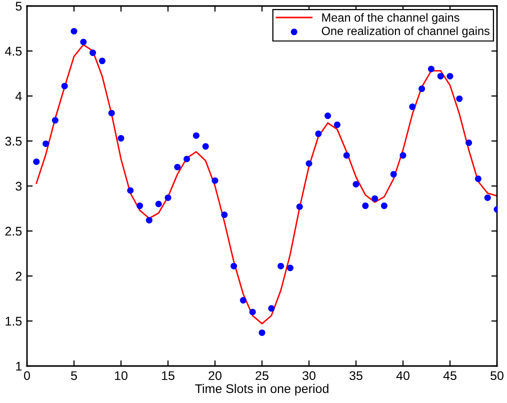  I want to click on x-tick-label: 20, so click(215, 375).